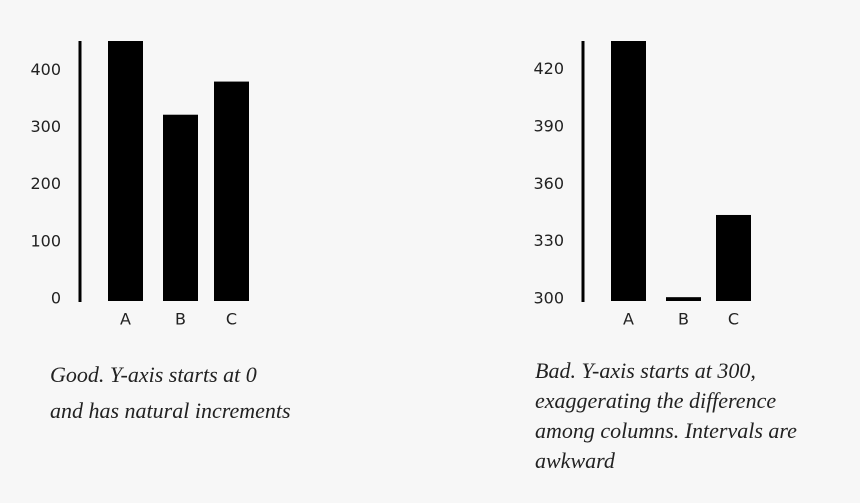 Image resolution: width=860 pixels, height=503 pixels. What do you see at coordinates (45, 69) in the screenshot?
I see `y-tick-label: 400` at bounding box center [45, 69].